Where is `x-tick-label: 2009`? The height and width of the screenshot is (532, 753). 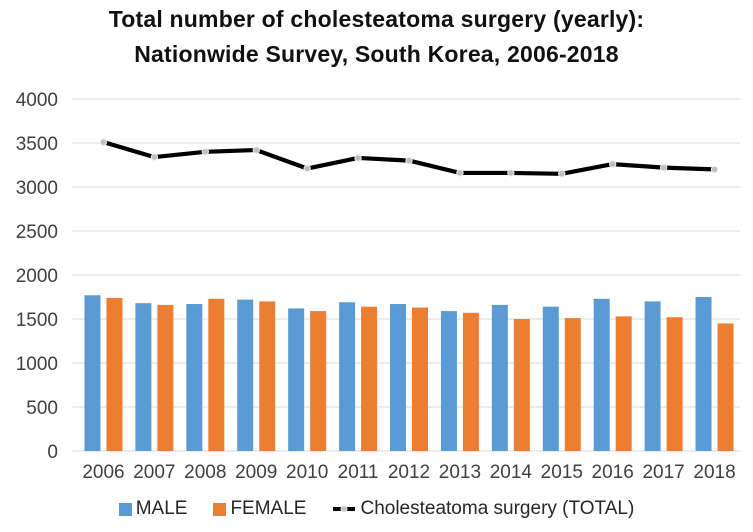 x-tick-label: 2009 is located at coordinates (256, 472).